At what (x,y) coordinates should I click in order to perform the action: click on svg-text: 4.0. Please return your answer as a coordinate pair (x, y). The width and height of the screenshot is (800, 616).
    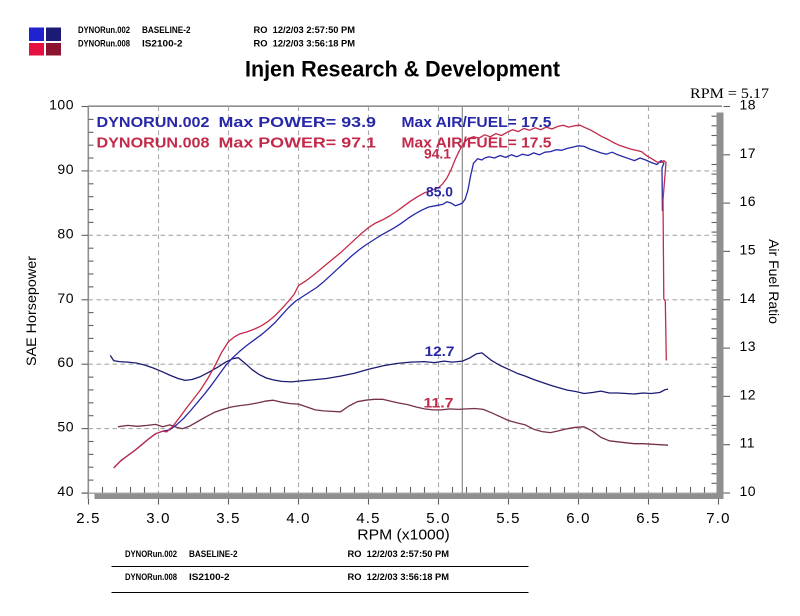
    Looking at the image, I should click on (298, 518).